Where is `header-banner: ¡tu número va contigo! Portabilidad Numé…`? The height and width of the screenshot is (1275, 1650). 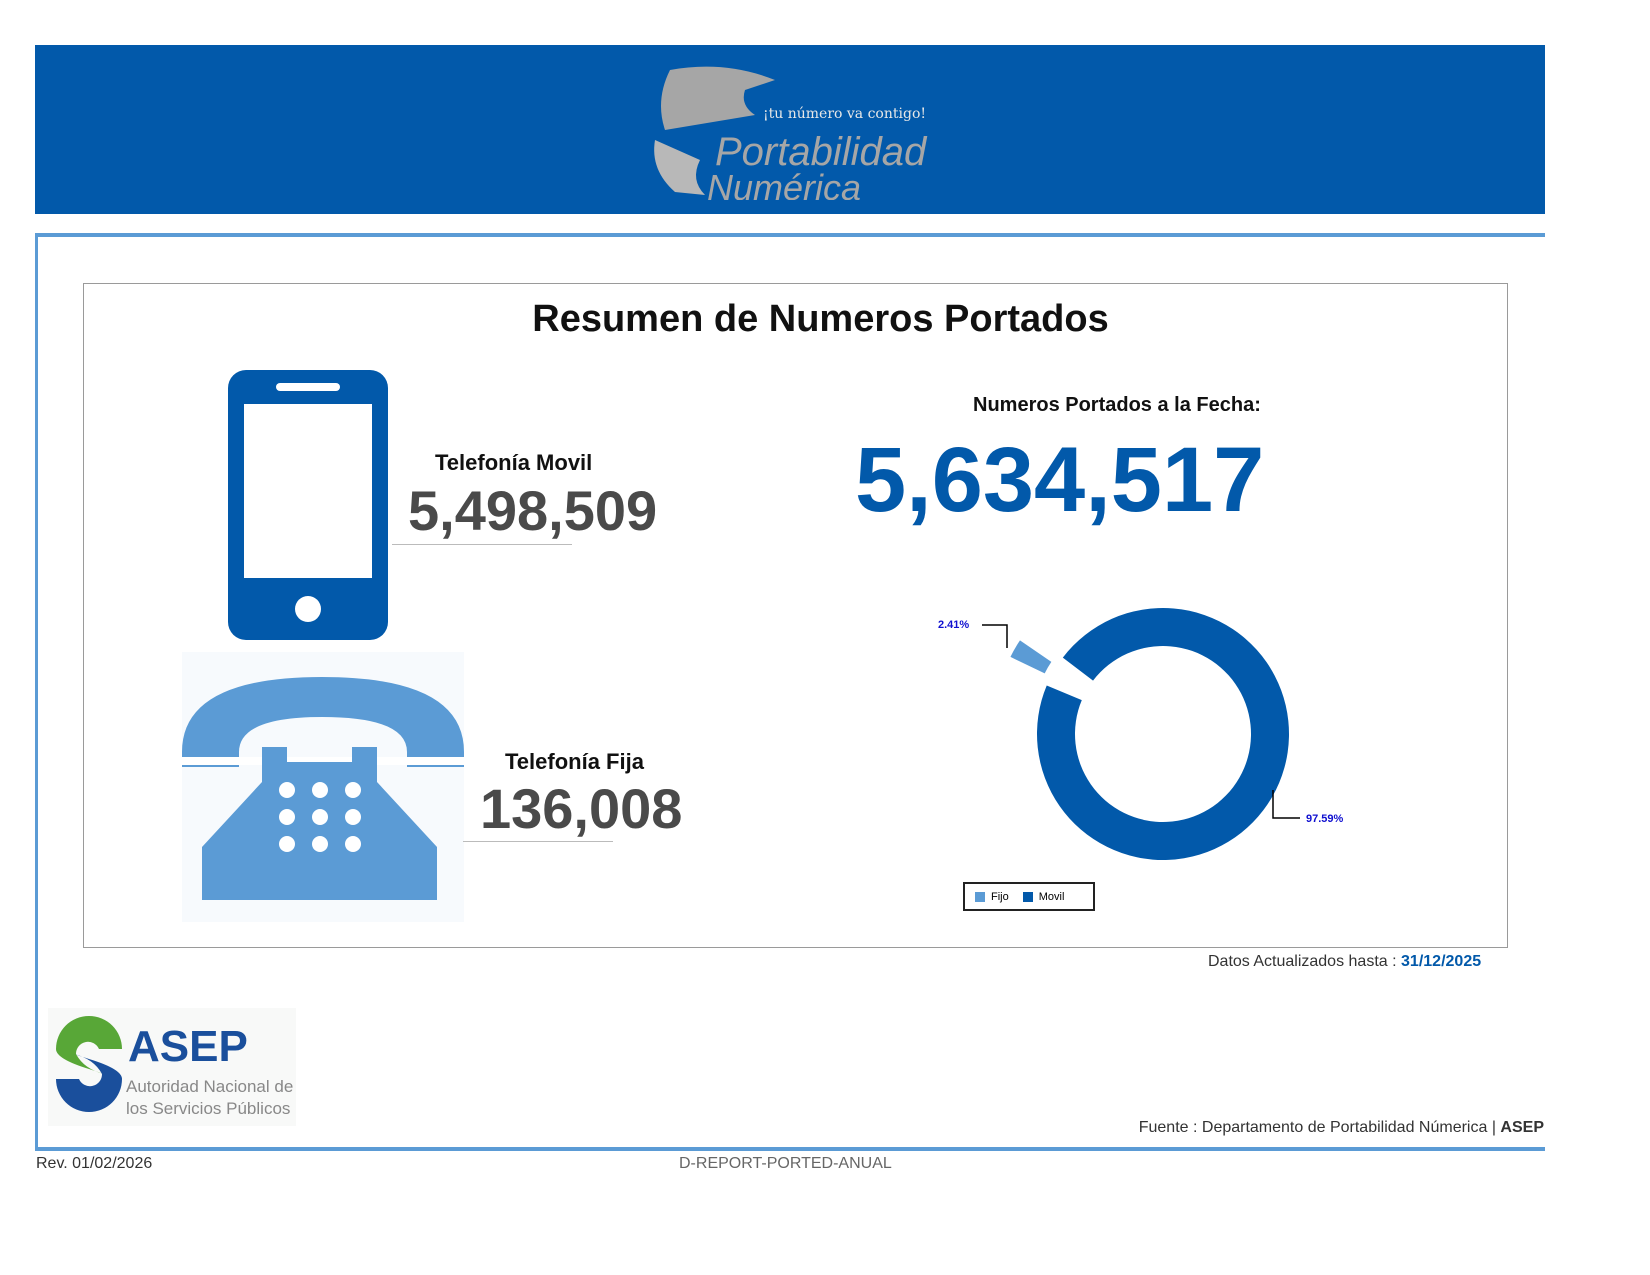 header-banner: ¡tu número va contigo! Portabilidad Numé… is located at coordinates (790, 129).